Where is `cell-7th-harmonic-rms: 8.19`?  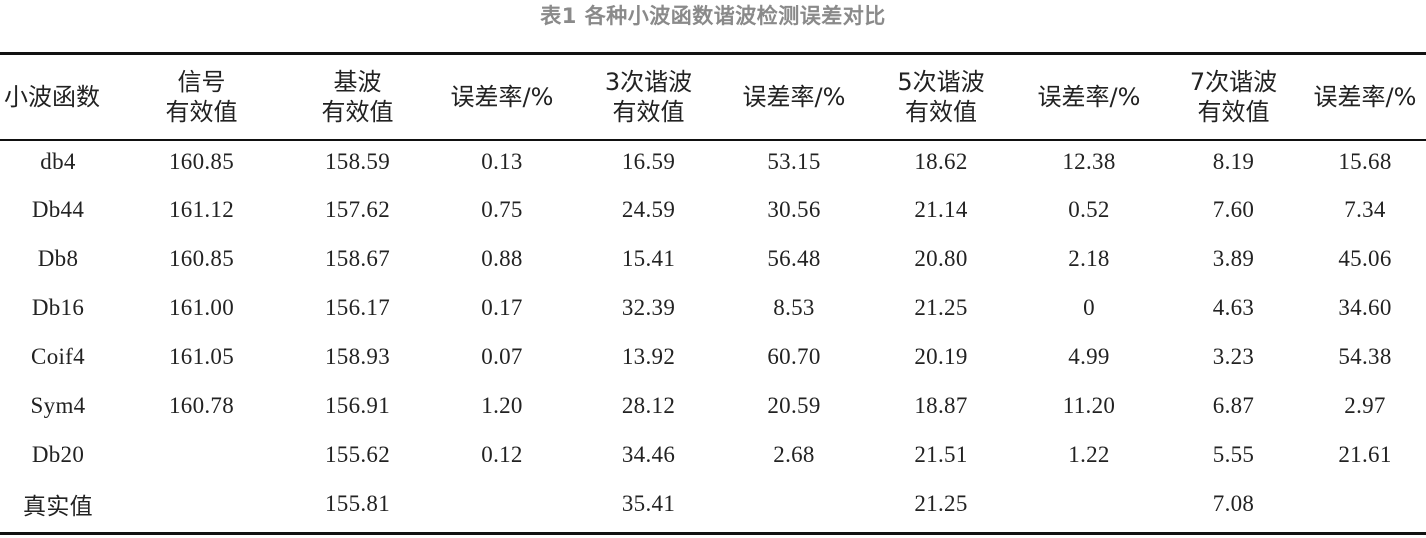
cell-7th-harmonic-rms: 8.19 is located at coordinates (1233, 161).